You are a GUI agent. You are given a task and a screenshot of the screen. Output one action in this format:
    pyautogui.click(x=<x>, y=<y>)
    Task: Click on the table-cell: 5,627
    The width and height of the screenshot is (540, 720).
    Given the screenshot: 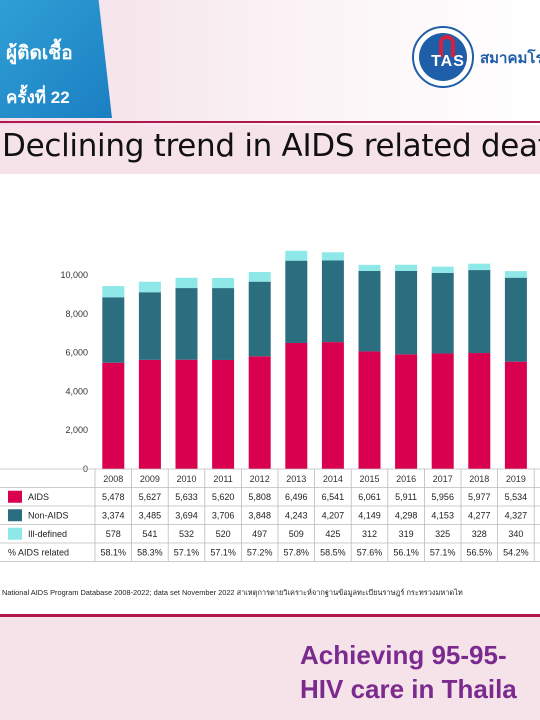 What is the action you would take?
    pyautogui.click(x=150, y=497)
    